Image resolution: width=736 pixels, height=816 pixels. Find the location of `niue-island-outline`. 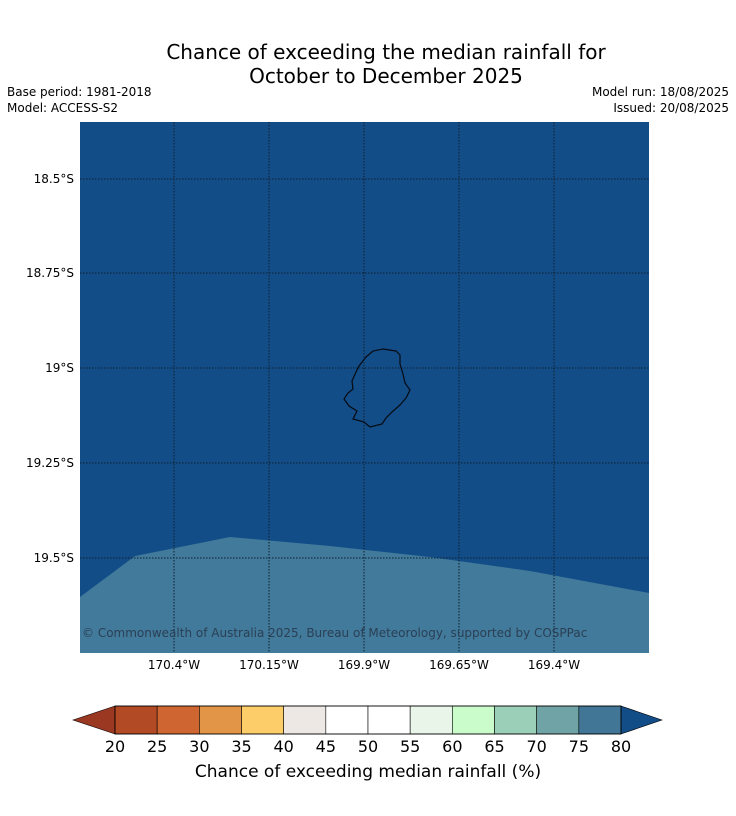

niue-island-outline is located at coordinates (377, 388).